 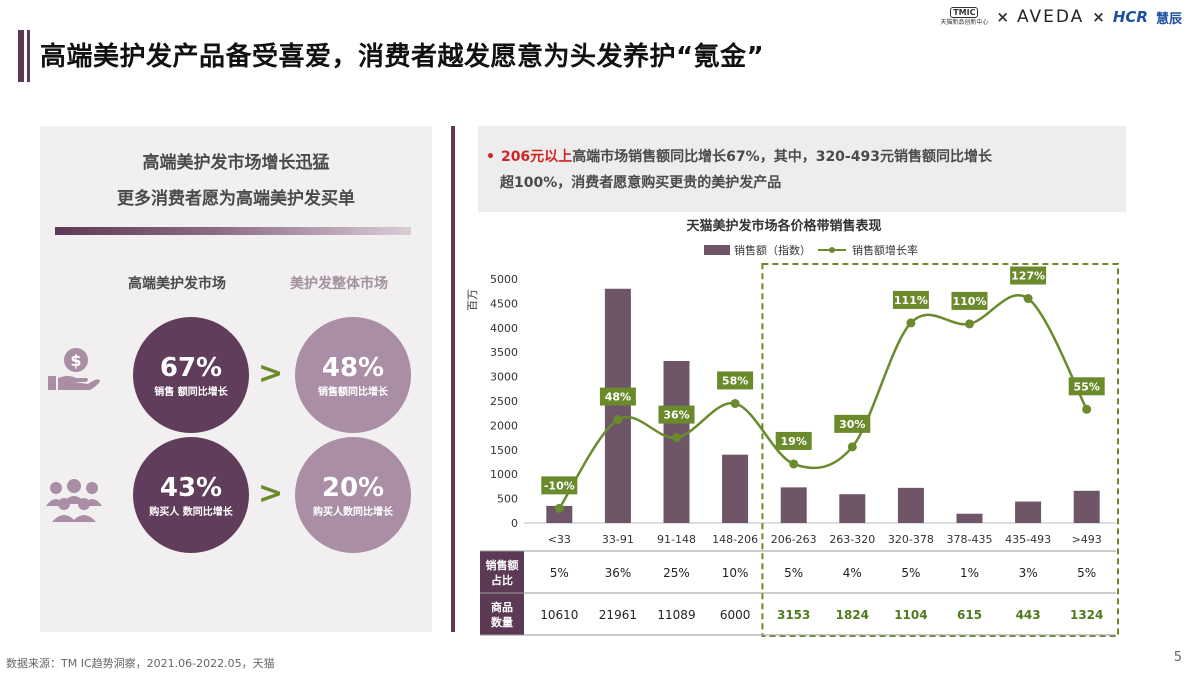 What do you see at coordinates (353, 487) in the screenshot?
I see `overall-buyer-growth-value: 20%` at bounding box center [353, 487].